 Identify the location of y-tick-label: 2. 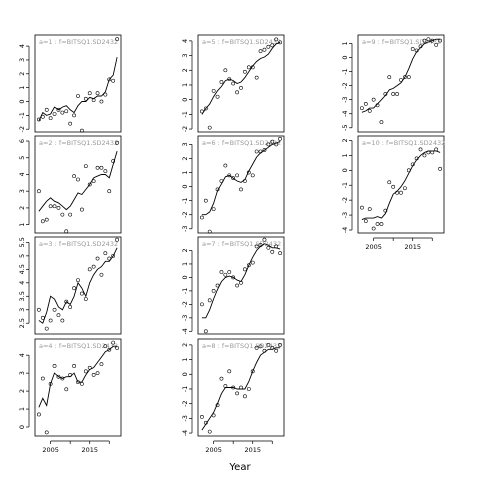
(185, 158).